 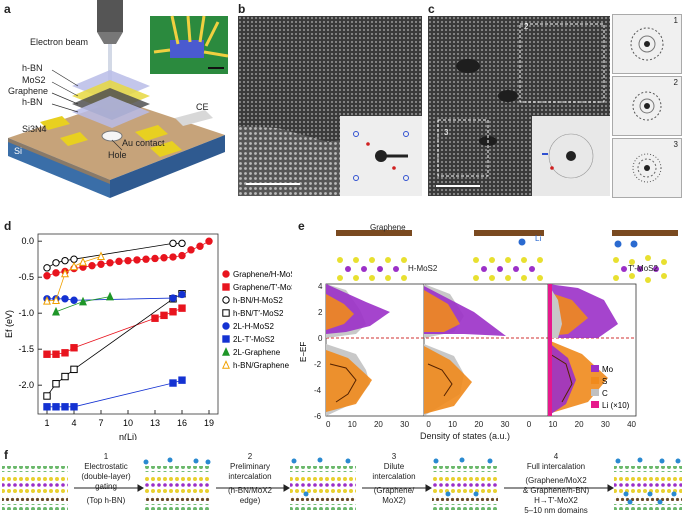 I want to click on fft-num-3: 3, so click(x=675, y=144).